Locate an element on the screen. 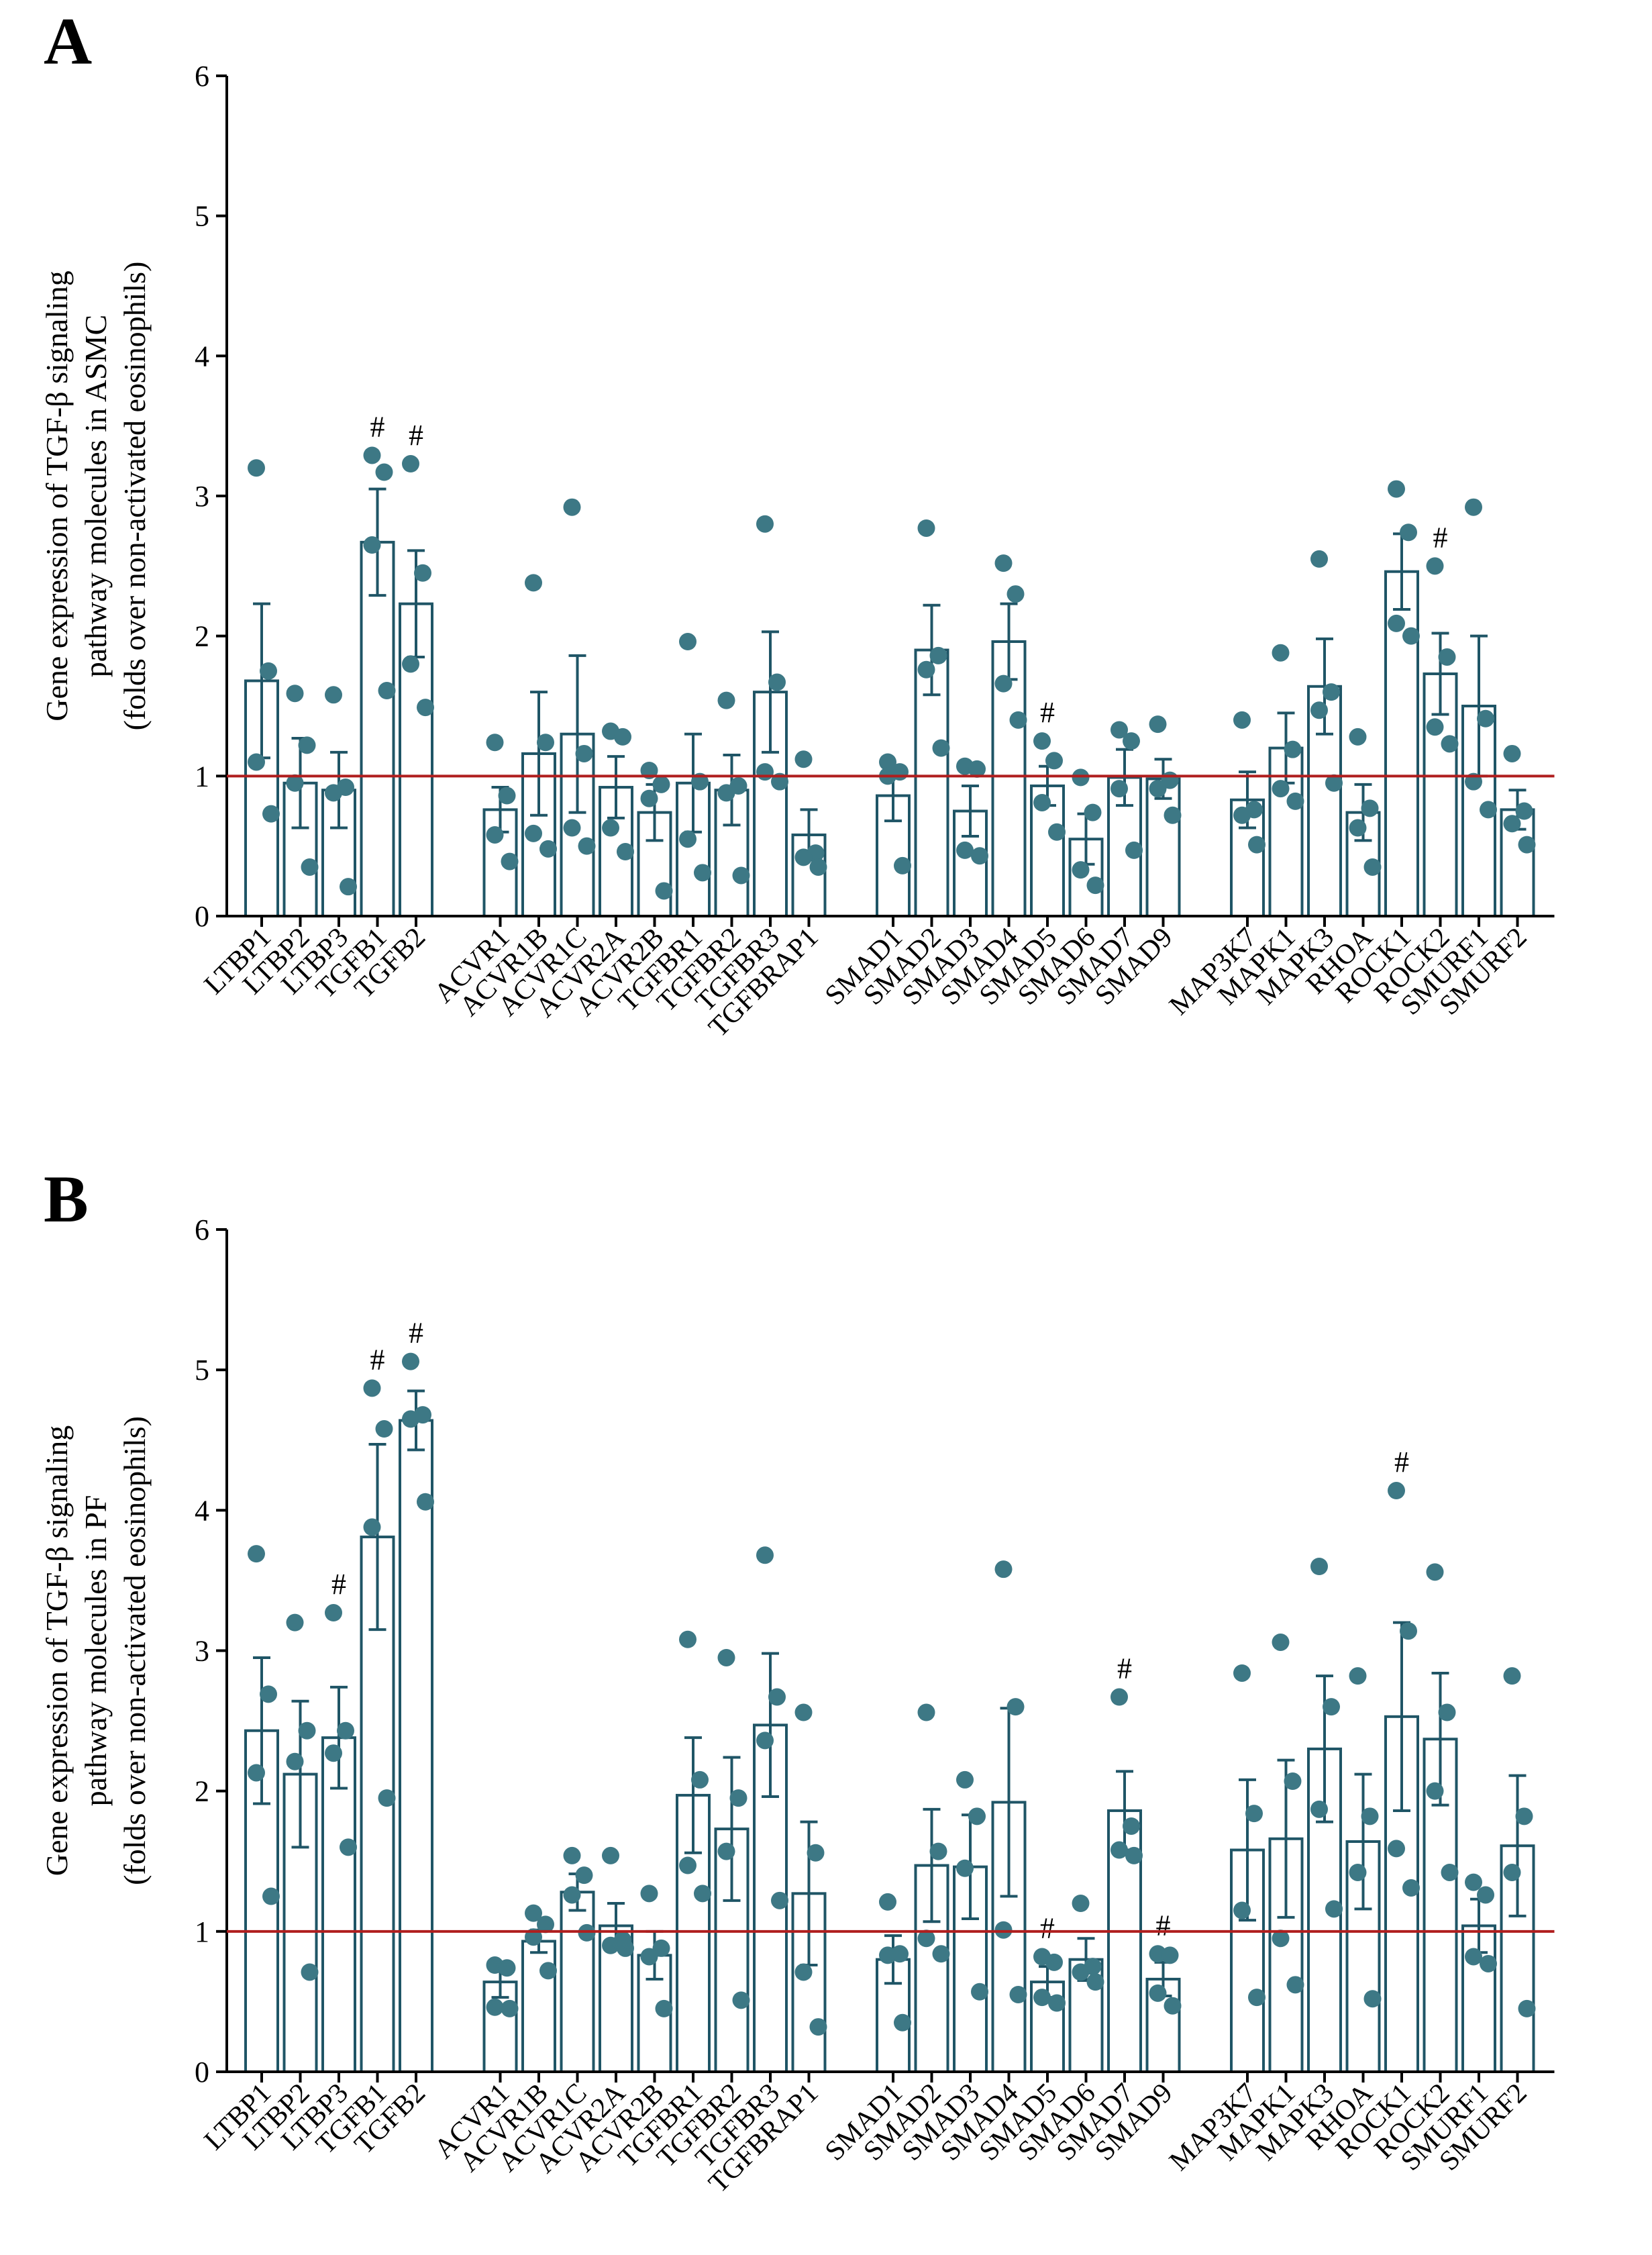 The width and height of the screenshot is (1652, 2255). panel-label: B is located at coordinates (66, 1199).